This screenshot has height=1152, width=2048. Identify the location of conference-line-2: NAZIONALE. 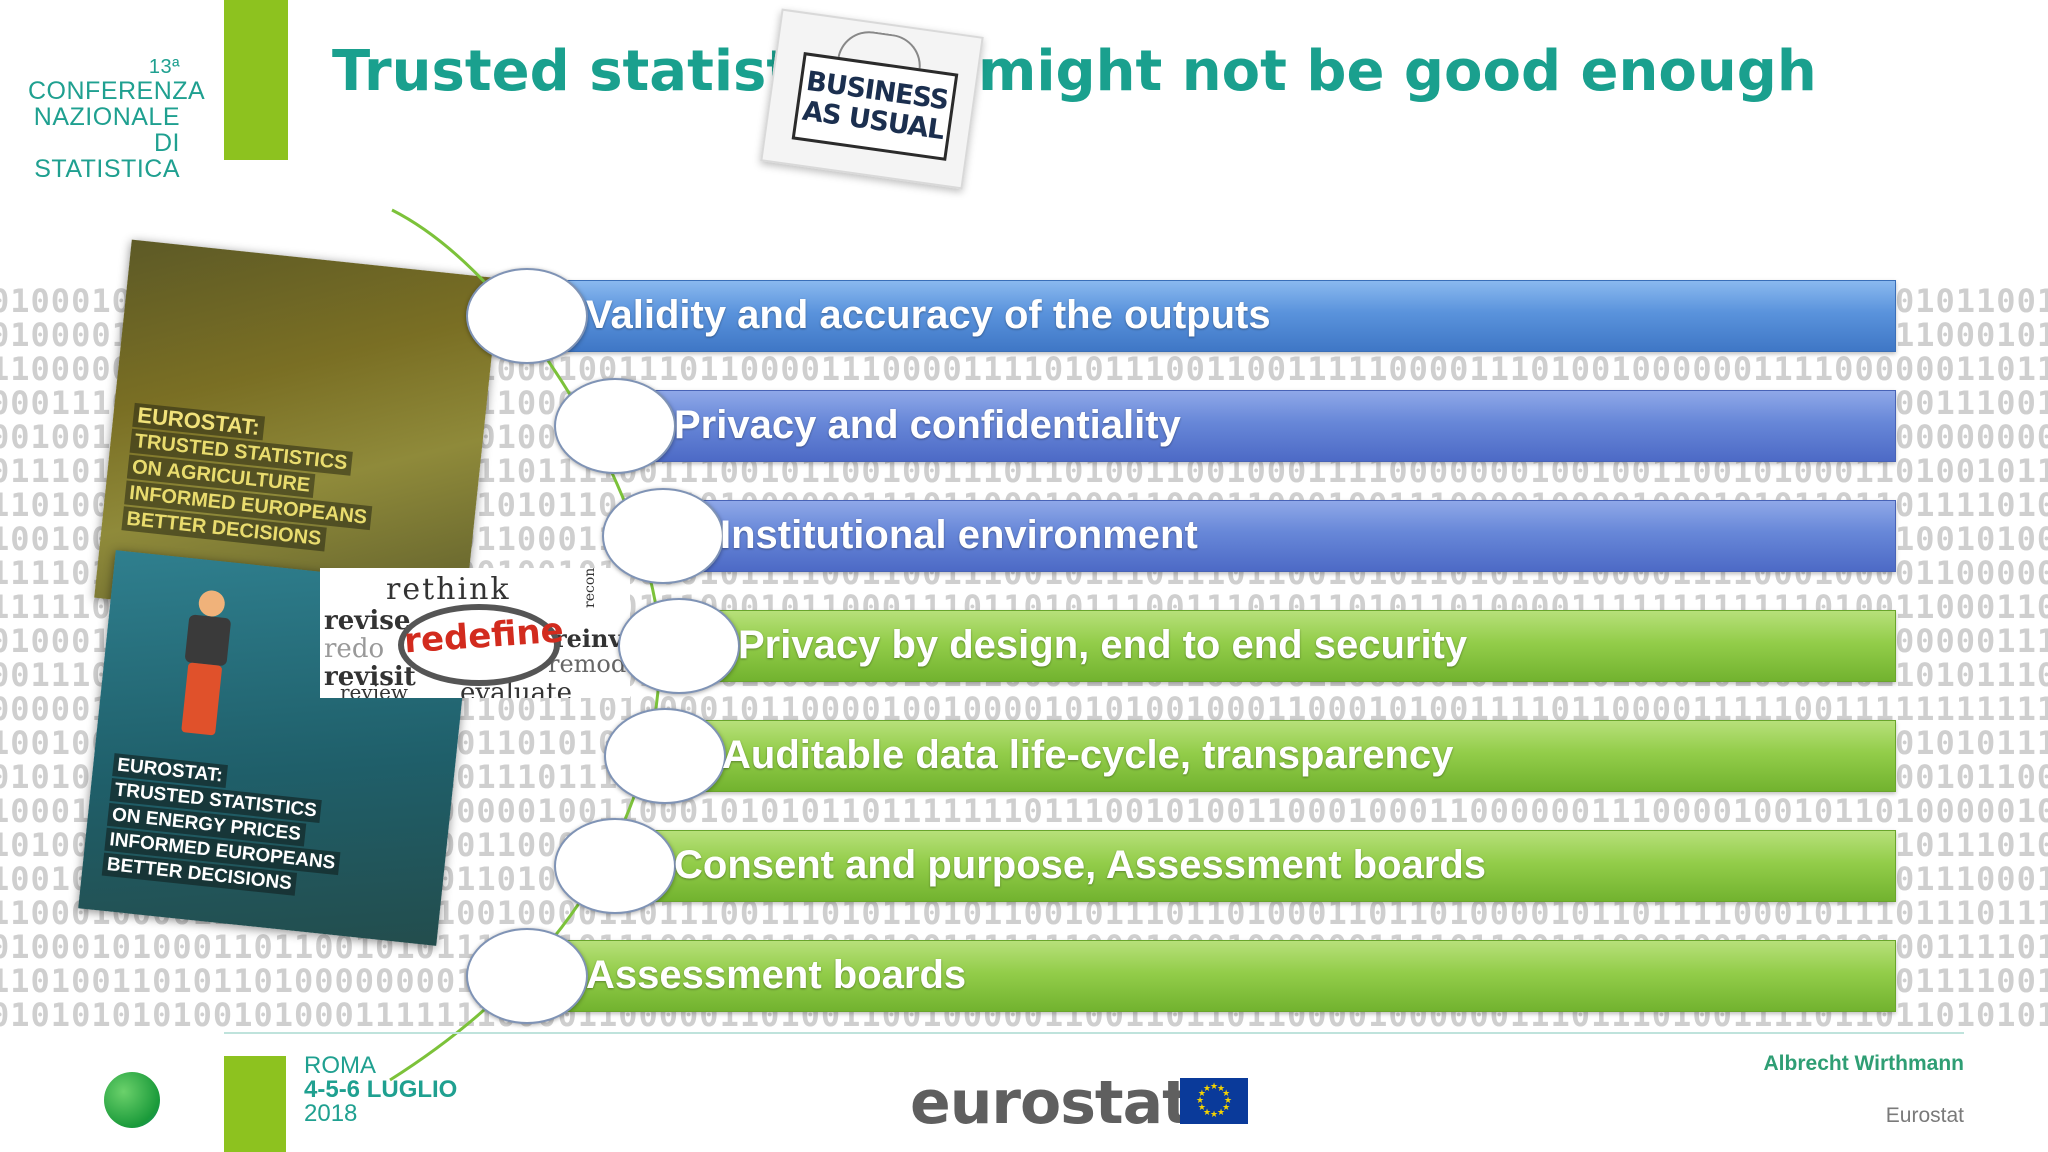
(106, 117).